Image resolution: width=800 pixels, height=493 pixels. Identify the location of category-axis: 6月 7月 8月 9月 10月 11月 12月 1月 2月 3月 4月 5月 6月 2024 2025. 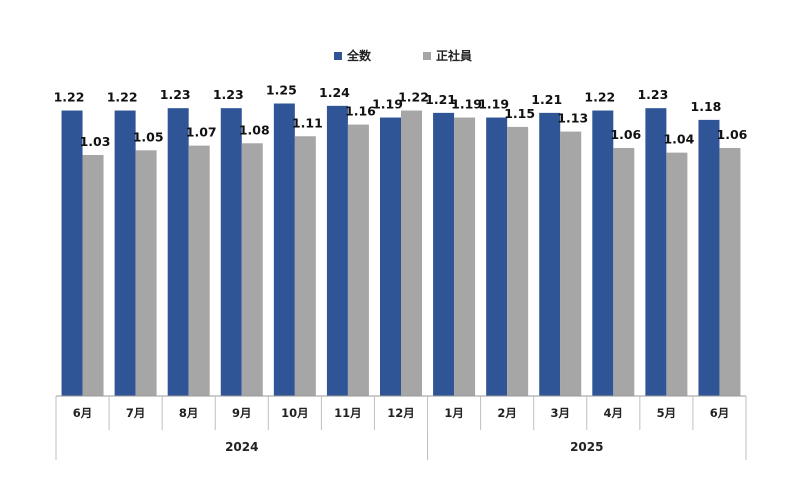
(401, 427).